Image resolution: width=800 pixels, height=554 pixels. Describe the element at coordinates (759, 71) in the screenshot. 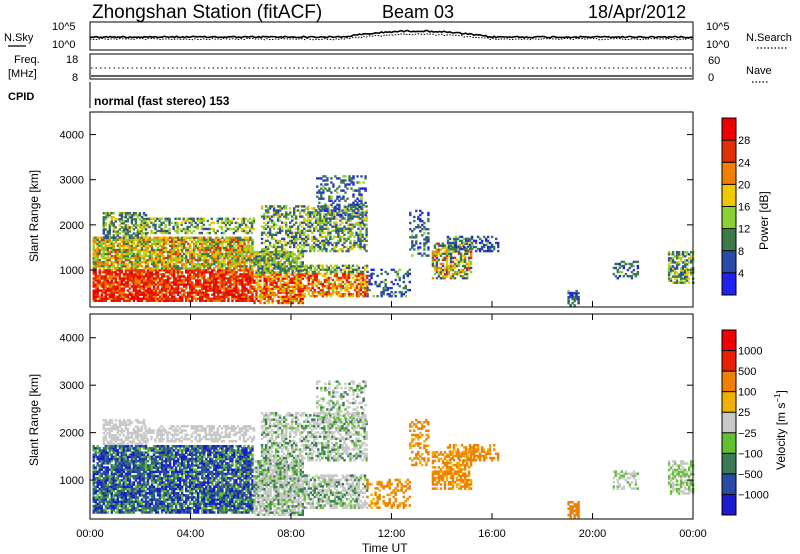

I see `nave-label: Nave` at that location.